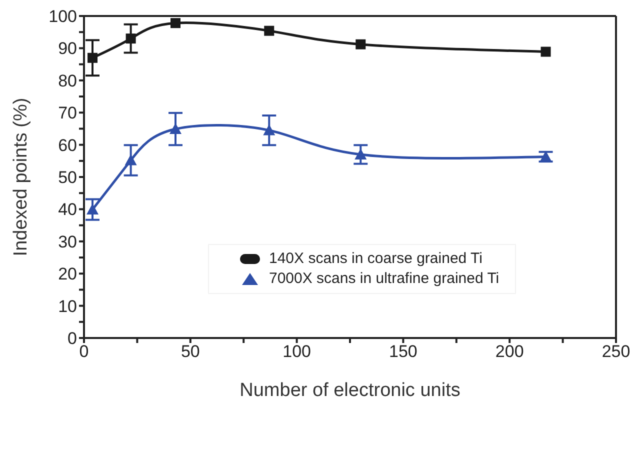  What do you see at coordinates (350, 390) in the screenshot?
I see `x-axis-title: Number of electronic units` at bounding box center [350, 390].